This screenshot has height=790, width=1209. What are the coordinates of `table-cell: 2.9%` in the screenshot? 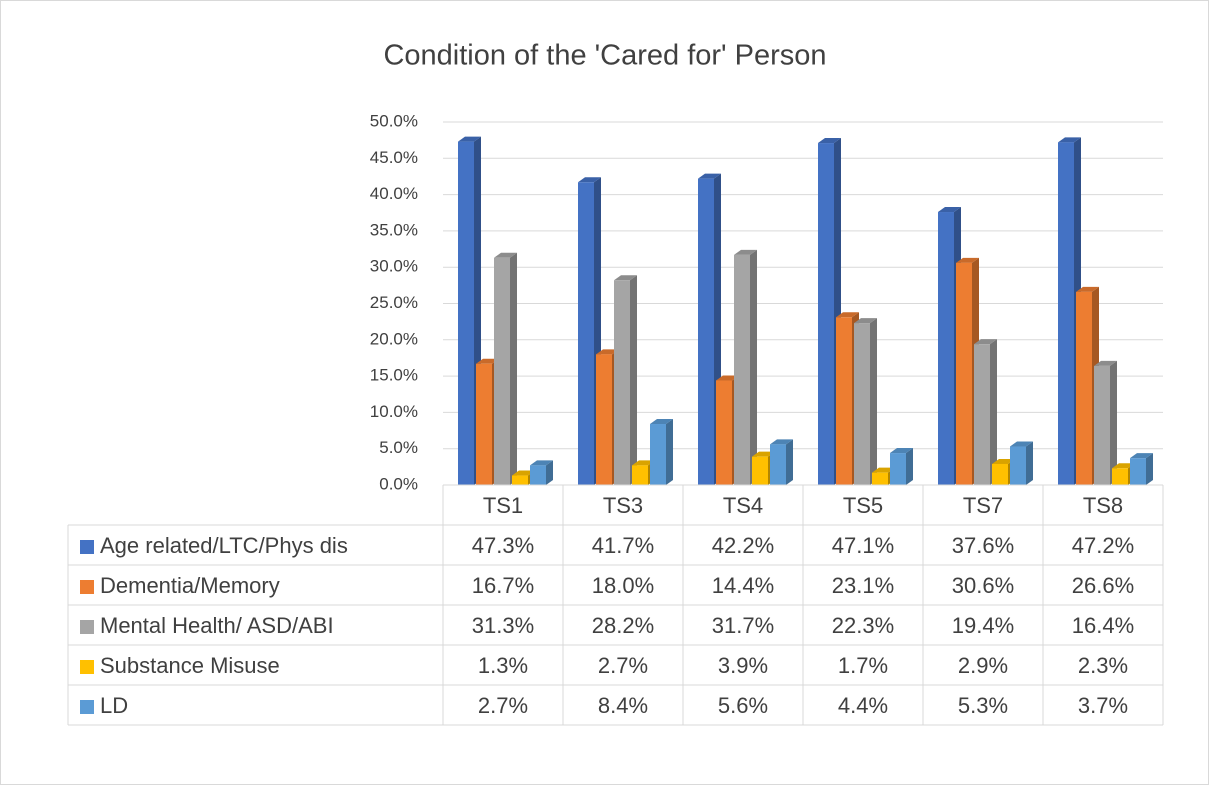 It's located at (983, 665).